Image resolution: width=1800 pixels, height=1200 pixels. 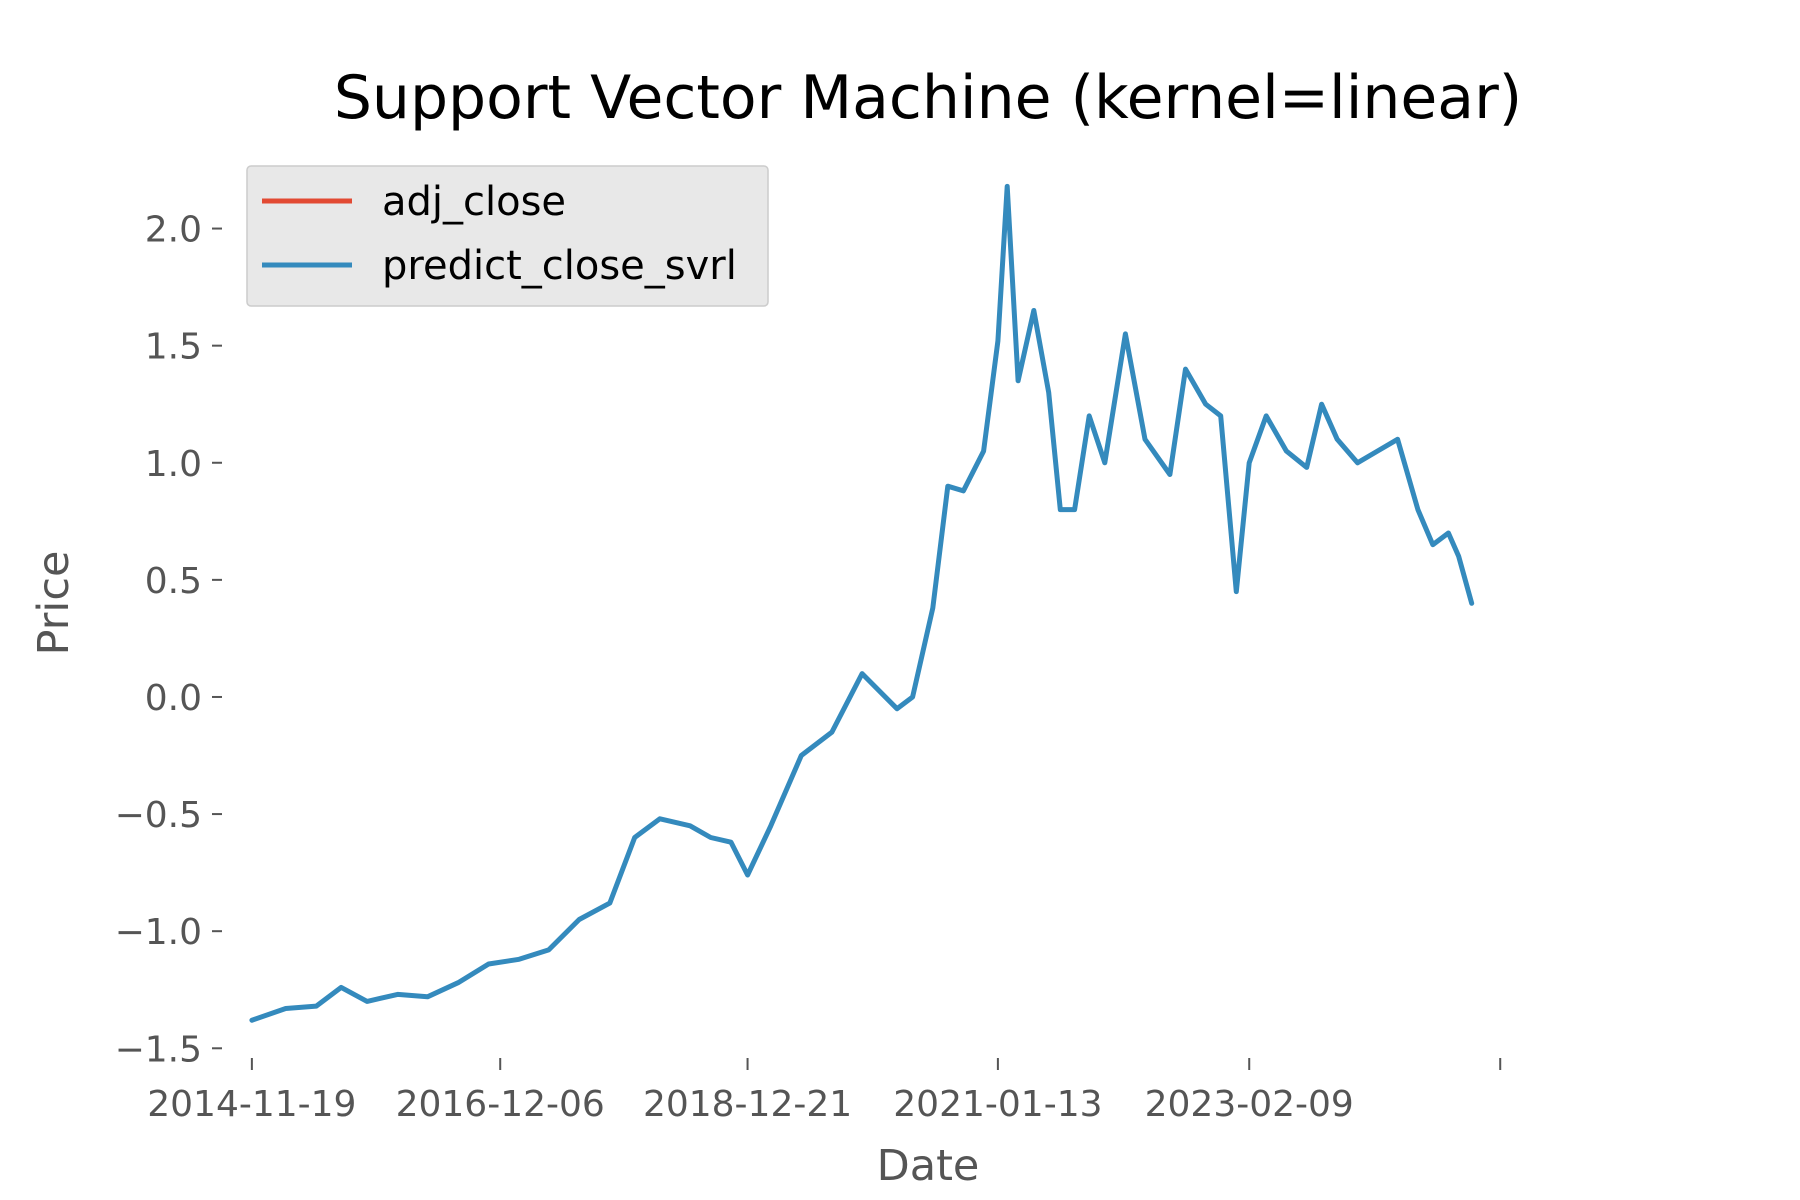 I want to click on y-tick-label: 1.5, so click(x=173, y=347).